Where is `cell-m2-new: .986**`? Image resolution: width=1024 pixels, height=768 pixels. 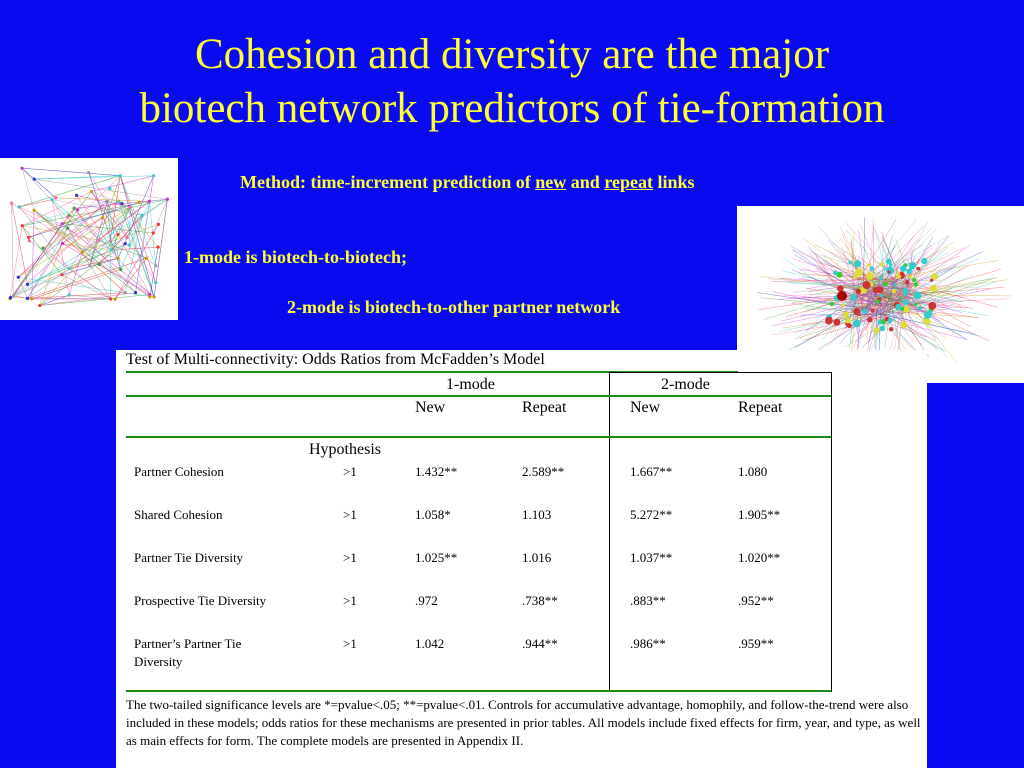 cell-m2-new: .986** is located at coordinates (648, 643).